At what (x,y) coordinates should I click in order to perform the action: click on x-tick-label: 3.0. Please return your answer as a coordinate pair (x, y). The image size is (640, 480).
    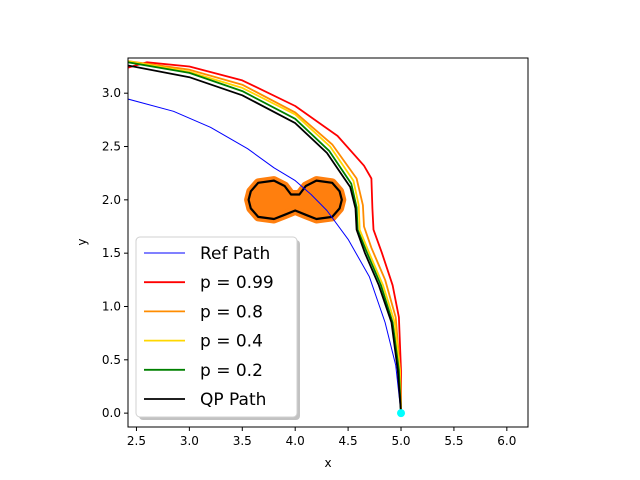
    Looking at the image, I should click on (189, 441).